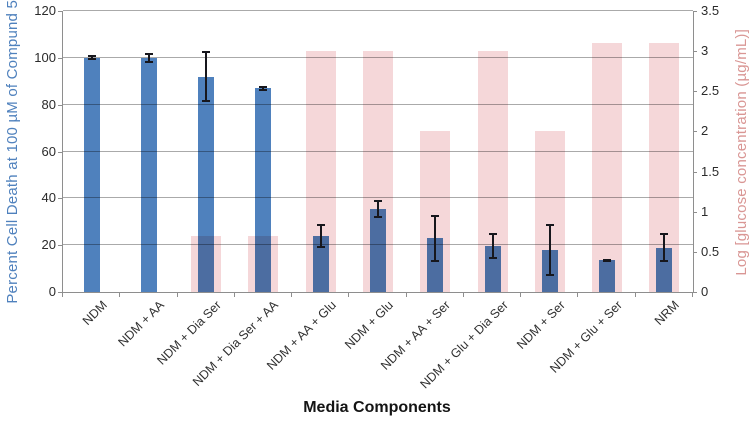 The height and width of the screenshot is (426, 751). Describe the element at coordinates (48, 104) in the screenshot. I see `y-axis-tick-label-left: 80` at that location.